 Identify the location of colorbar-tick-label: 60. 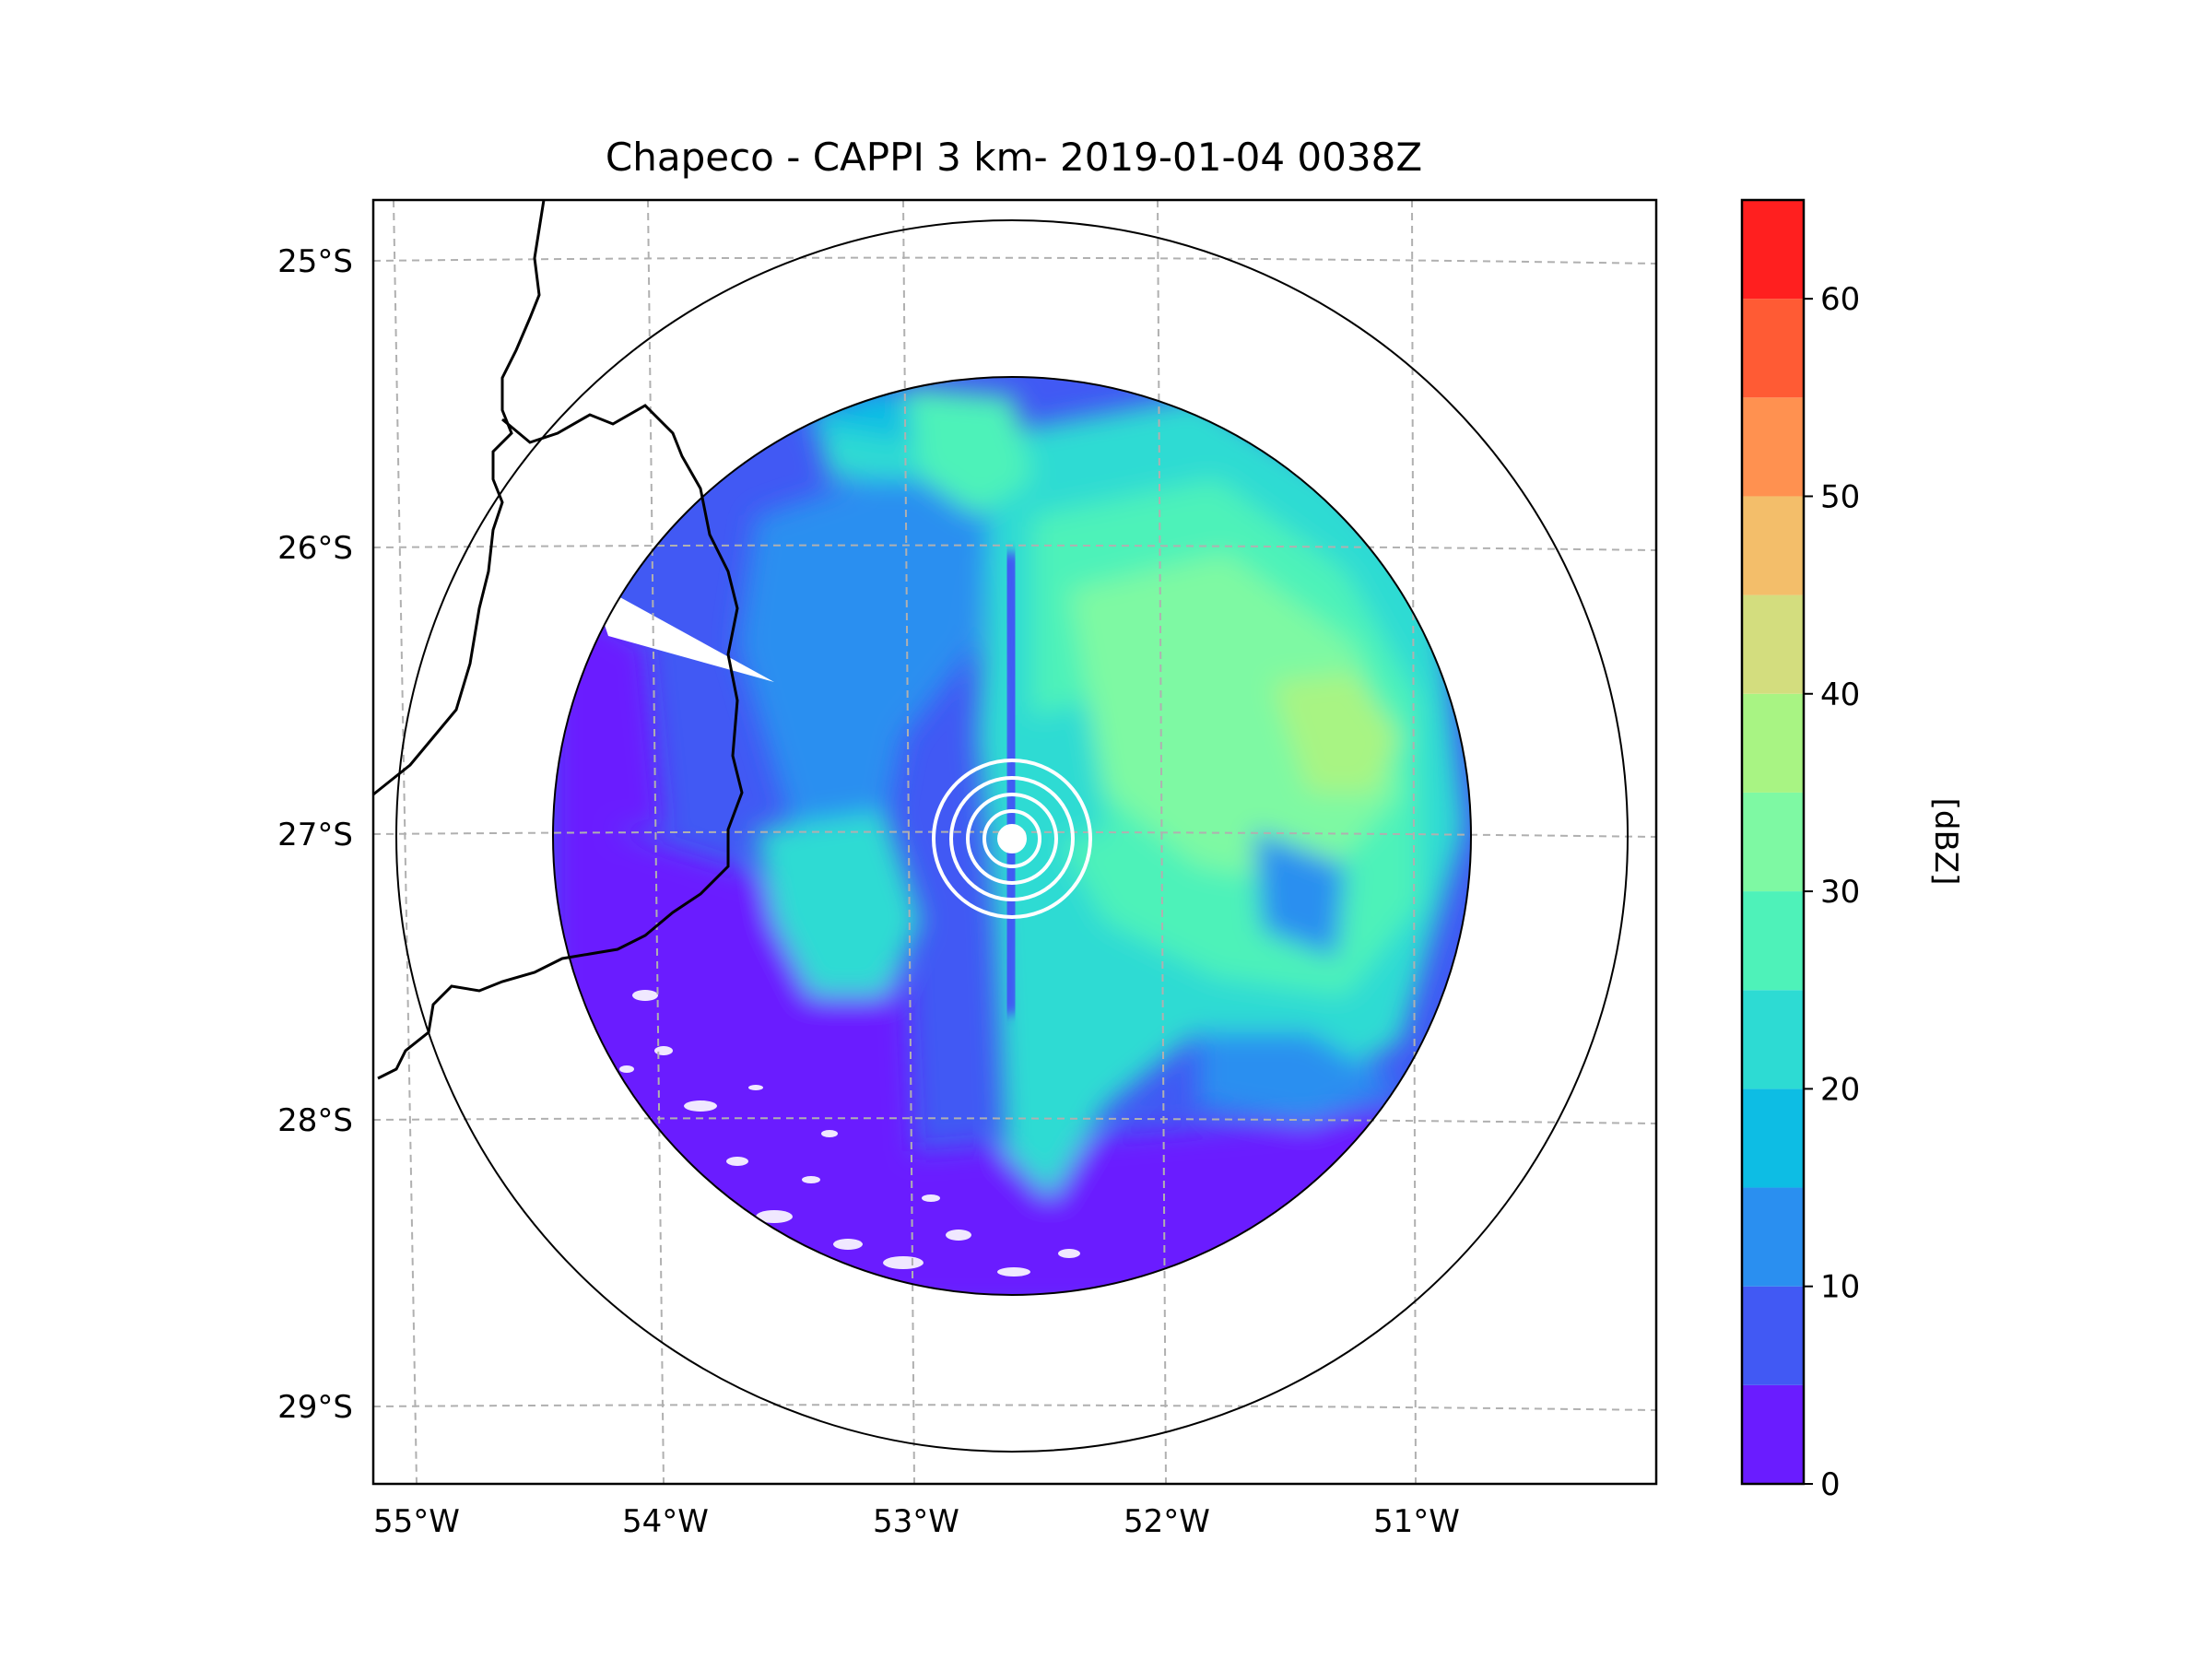
(1840, 299).